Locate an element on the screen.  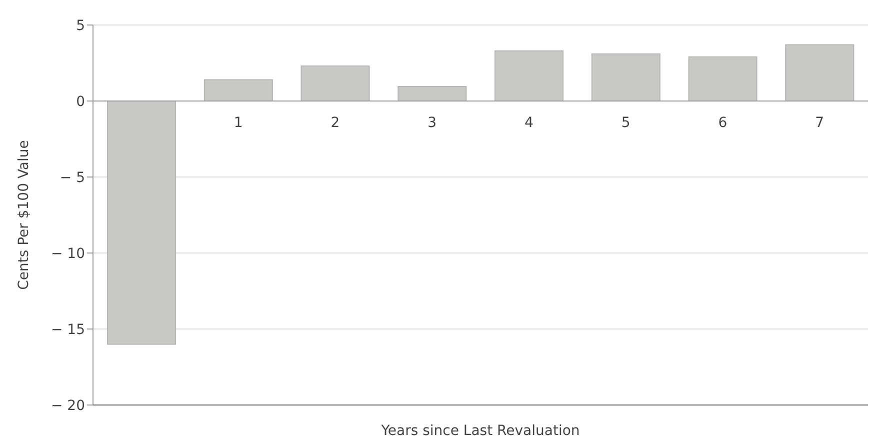
x-tick-label: 4 is located at coordinates (529, 123).